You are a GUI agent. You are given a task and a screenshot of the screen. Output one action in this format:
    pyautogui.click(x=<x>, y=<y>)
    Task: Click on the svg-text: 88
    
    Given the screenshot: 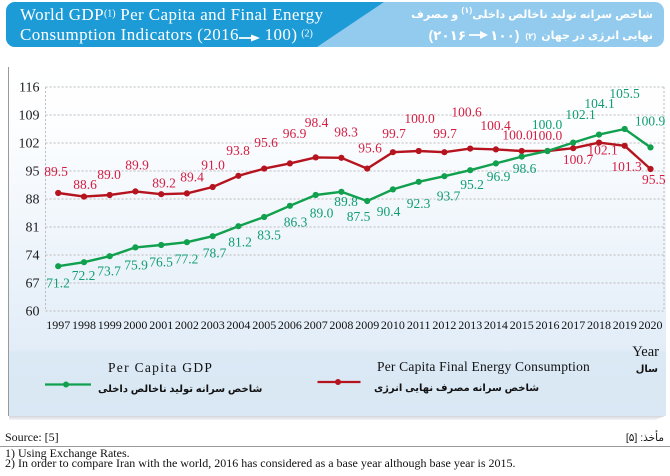 What is the action you would take?
    pyautogui.click(x=33, y=200)
    